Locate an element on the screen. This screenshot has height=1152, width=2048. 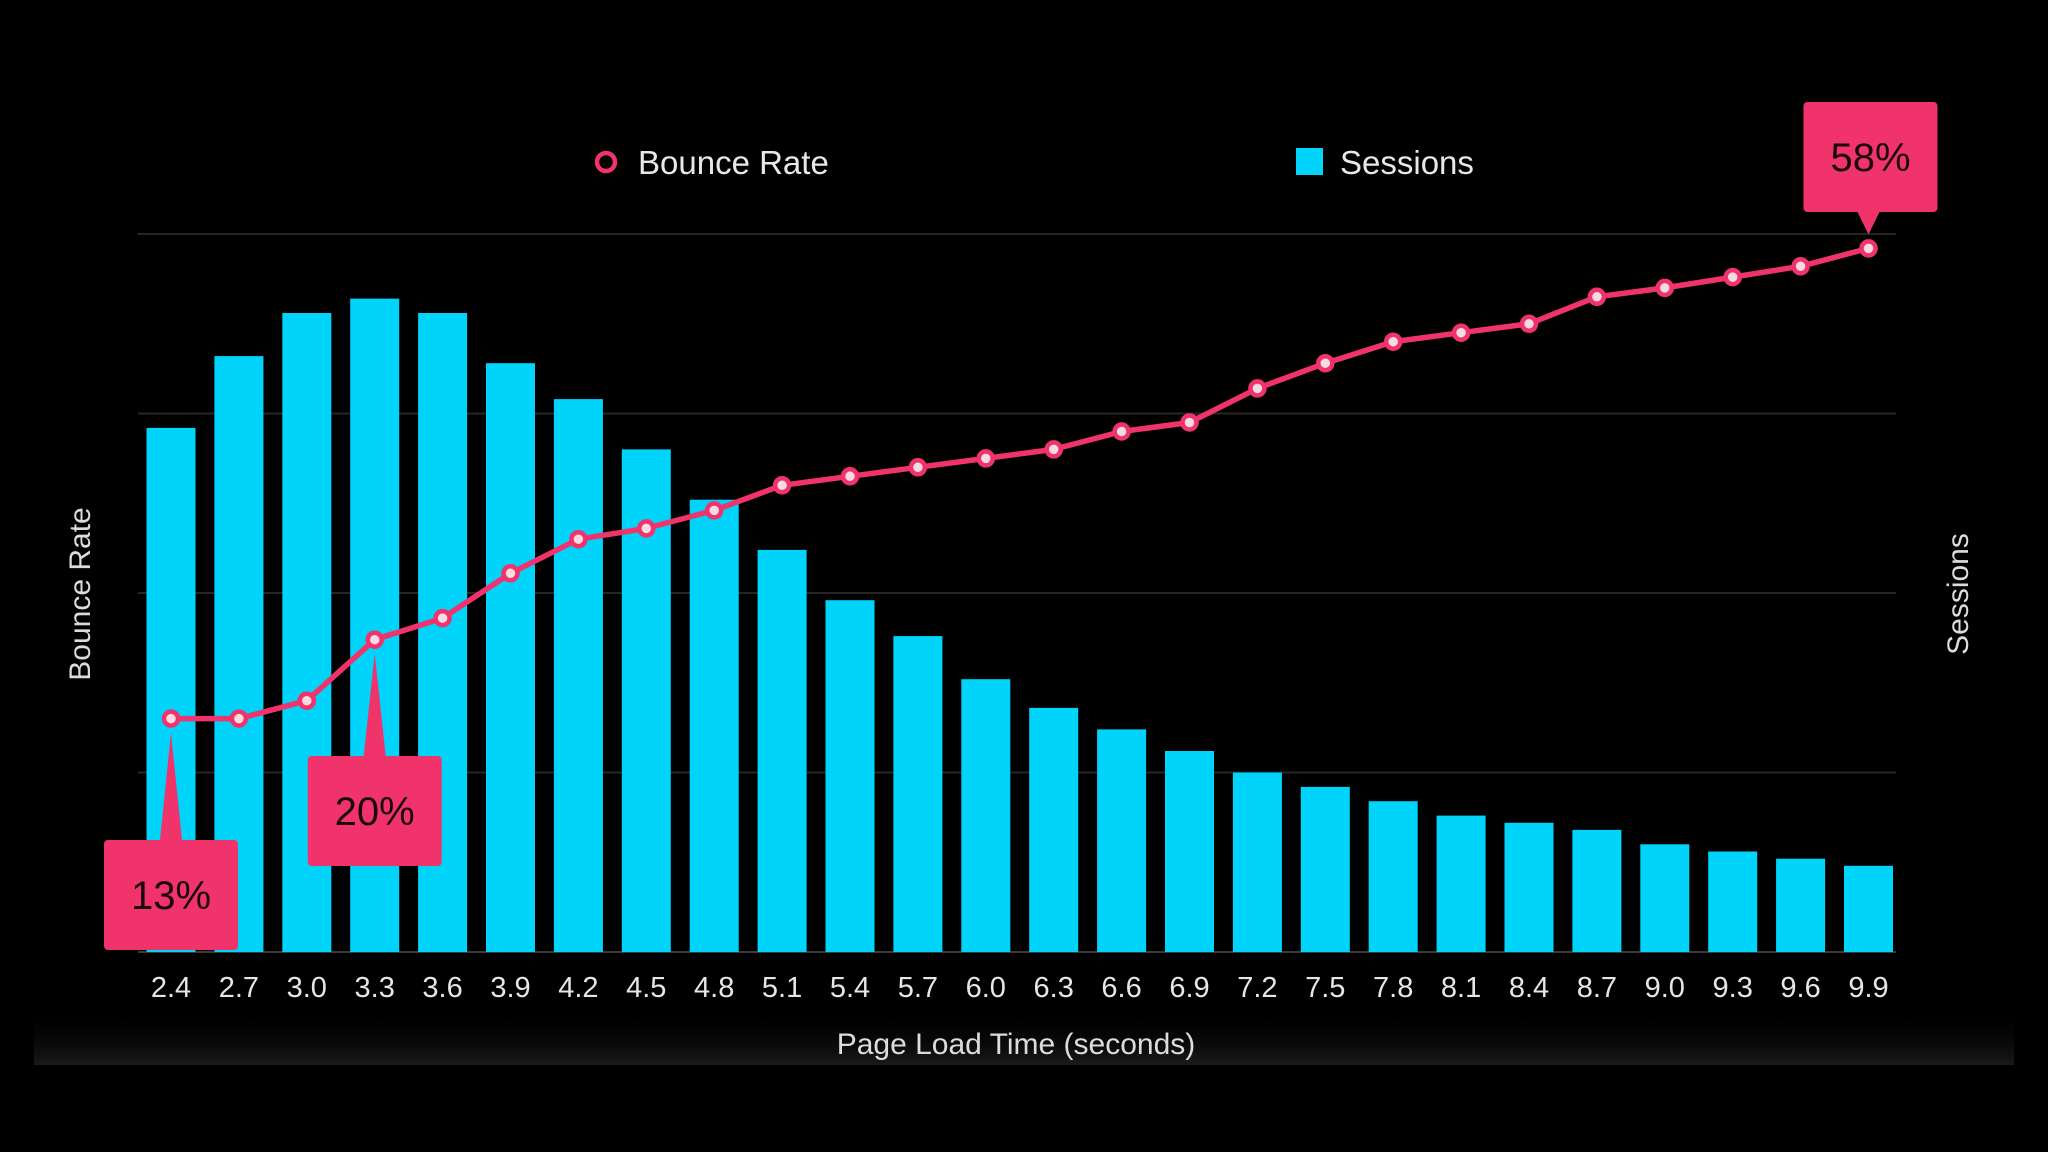
x-tick-label: 8.7 is located at coordinates (1597, 988).